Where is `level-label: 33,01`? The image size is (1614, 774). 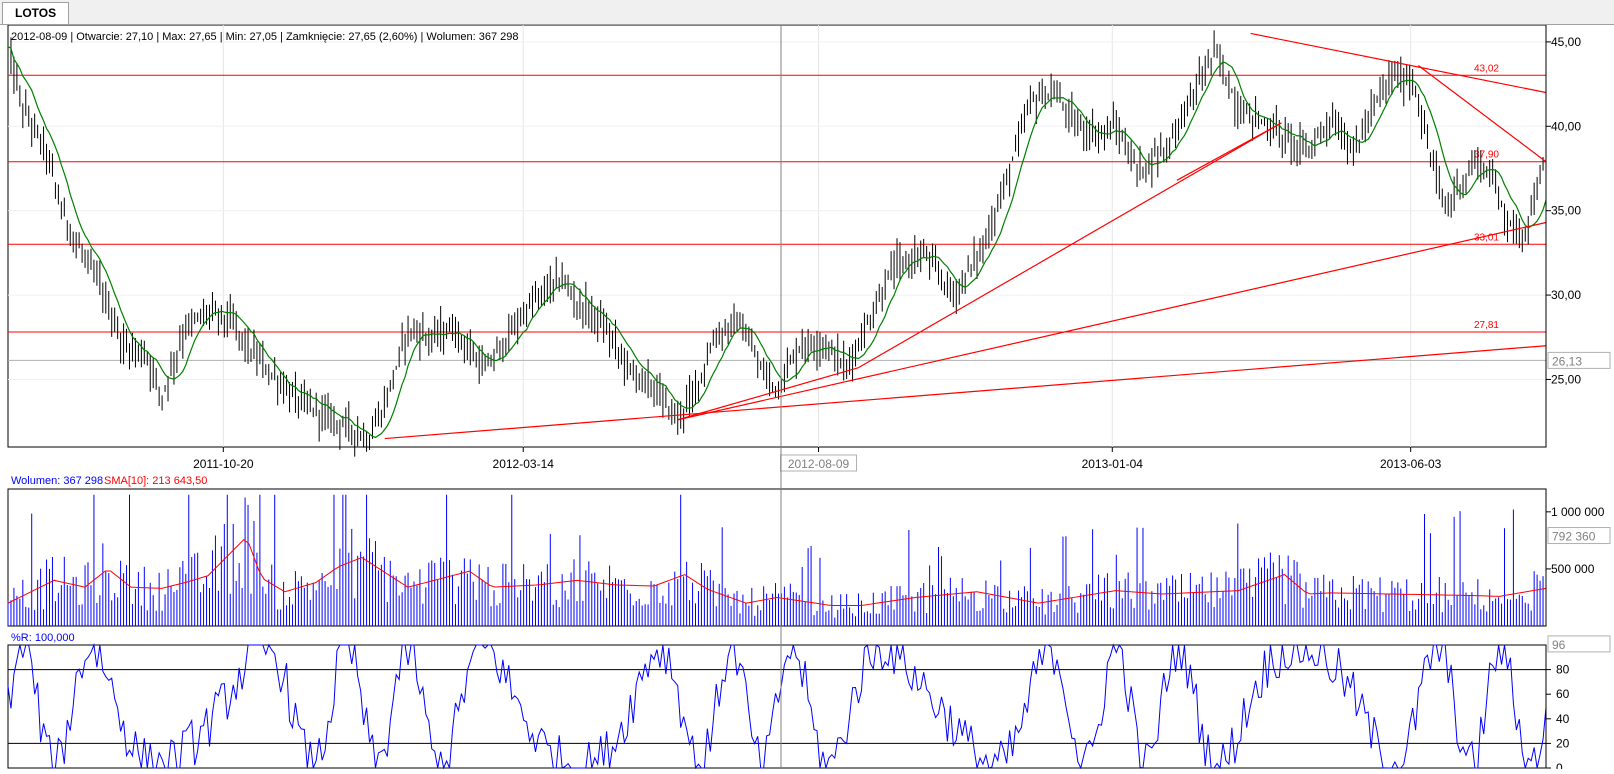 level-label: 33,01 is located at coordinates (1486, 237).